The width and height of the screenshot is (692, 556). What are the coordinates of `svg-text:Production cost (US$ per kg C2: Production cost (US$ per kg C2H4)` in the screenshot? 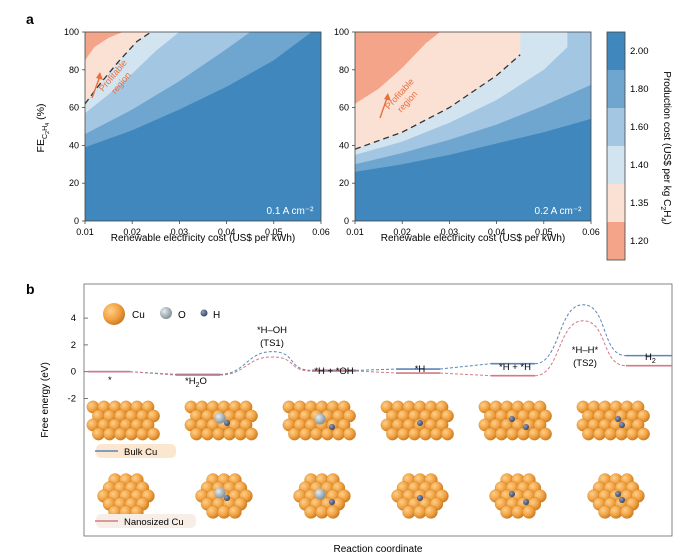 It's located at (665, 147).